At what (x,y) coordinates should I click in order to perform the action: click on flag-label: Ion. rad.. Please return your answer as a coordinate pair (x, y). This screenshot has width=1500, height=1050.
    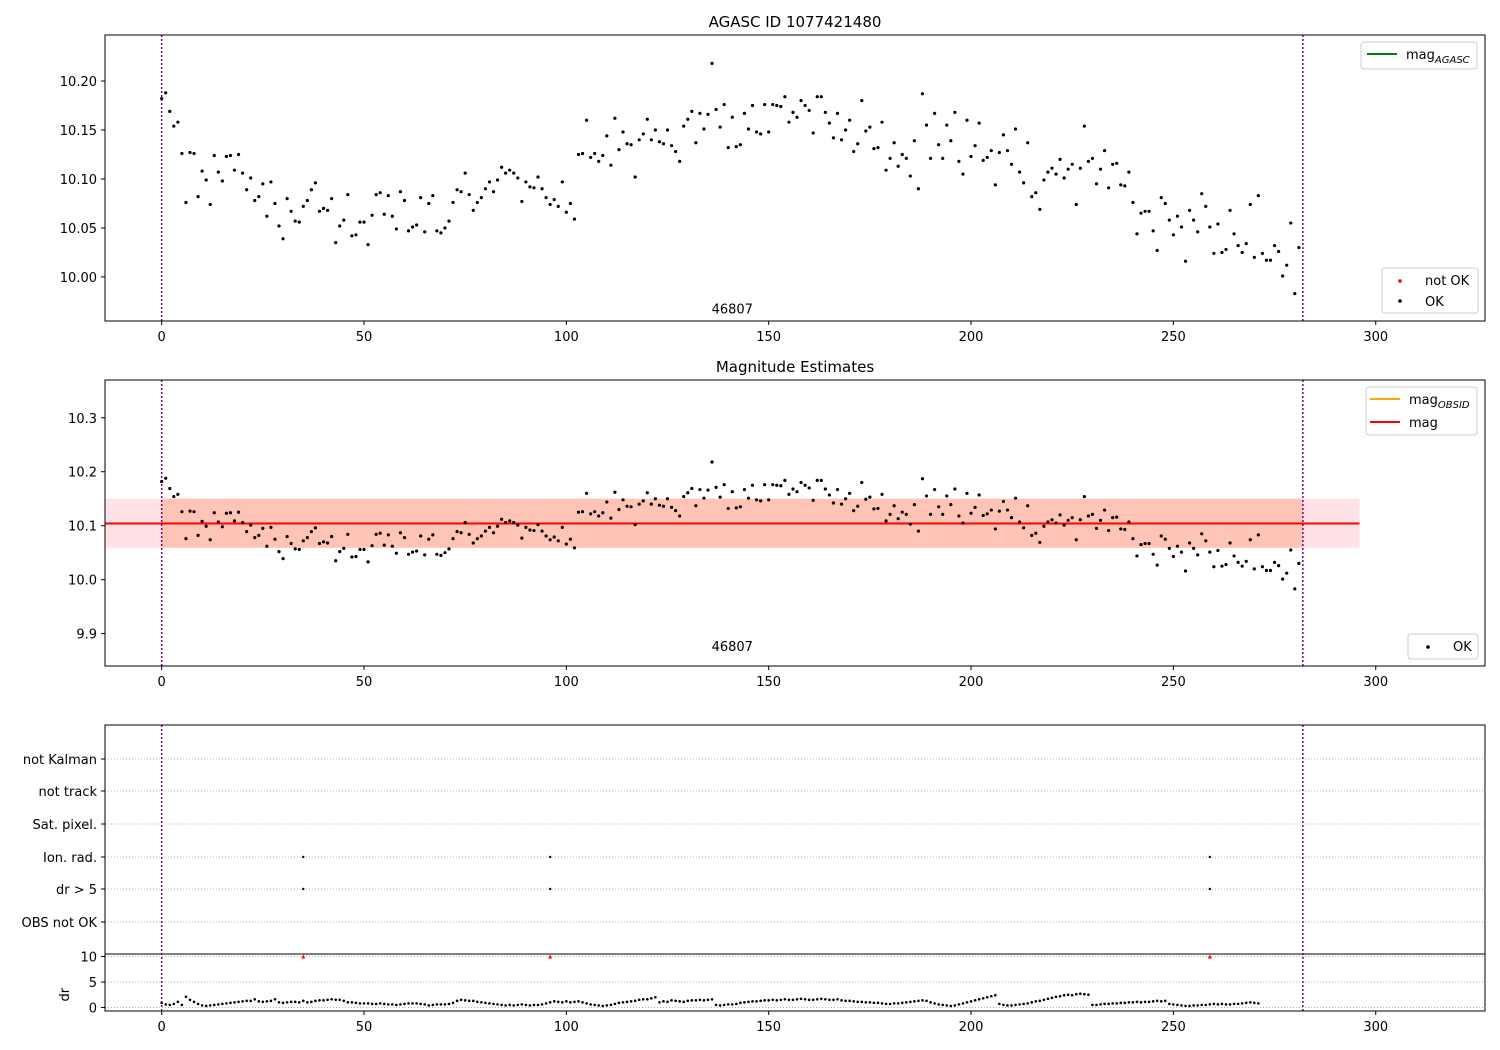
    Looking at the image, I should click on (70, 858).